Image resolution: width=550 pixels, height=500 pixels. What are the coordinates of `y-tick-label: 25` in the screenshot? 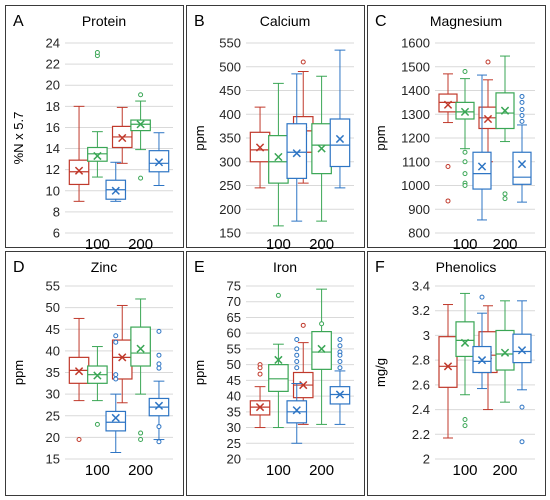 It's located at (234, 443).